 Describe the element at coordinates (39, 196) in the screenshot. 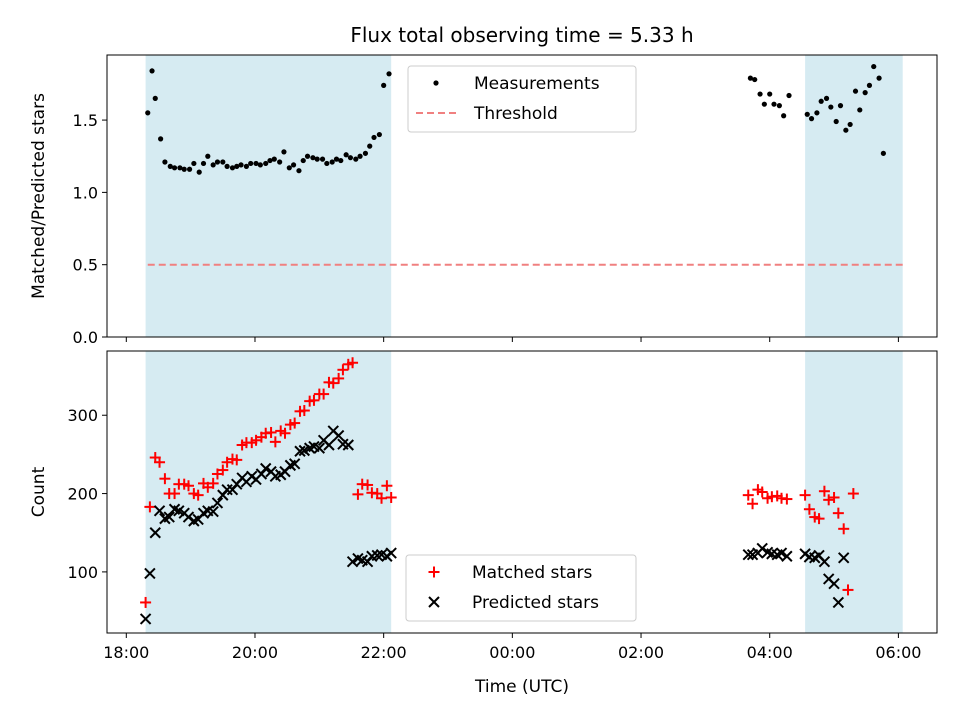

I see `y-axis-label: Matched/Predicted stars` at that location.